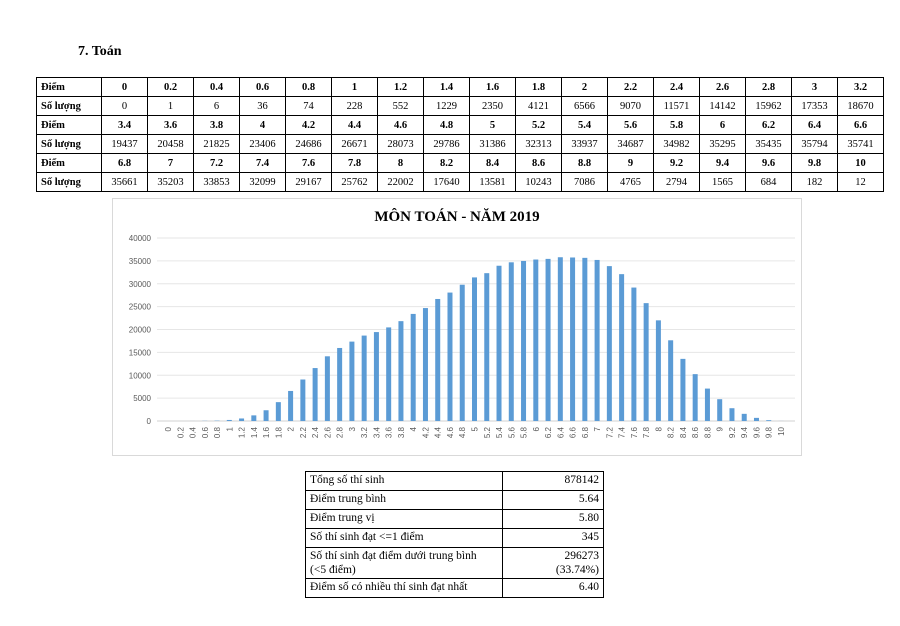  I want to click on x-tick-label: 7.4, so click(622, 432).